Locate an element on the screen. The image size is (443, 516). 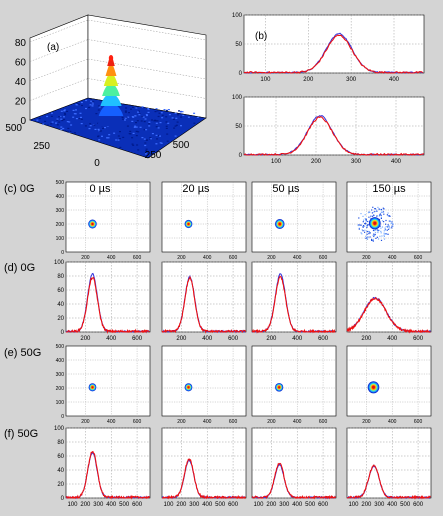
panel-row-label: (e) 50G is located at coordinates (22, 353).